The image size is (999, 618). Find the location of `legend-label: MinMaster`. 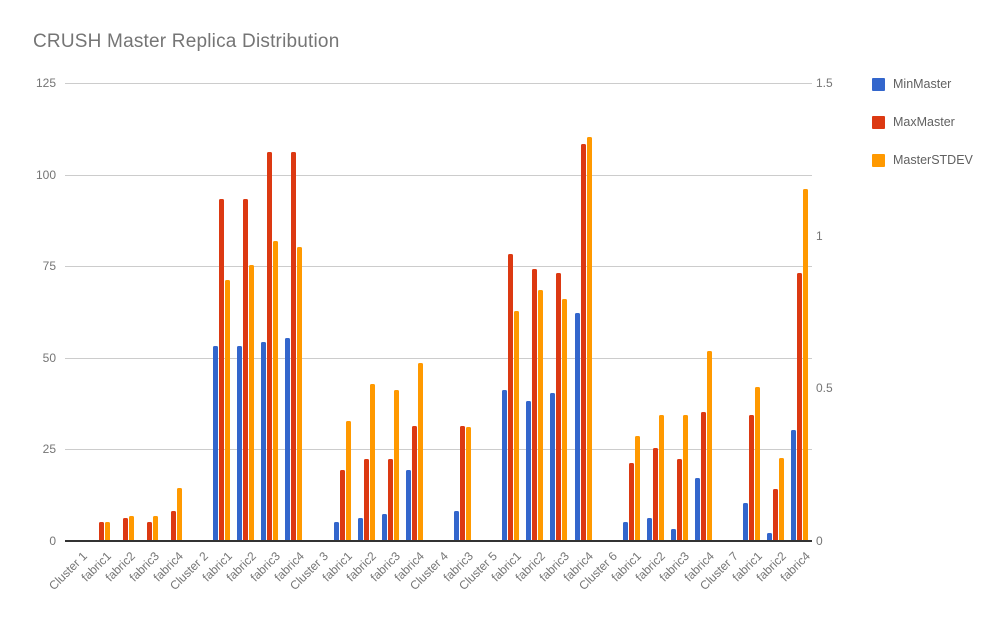

legend-label: MinMaster is located at coordinates (922, 84).